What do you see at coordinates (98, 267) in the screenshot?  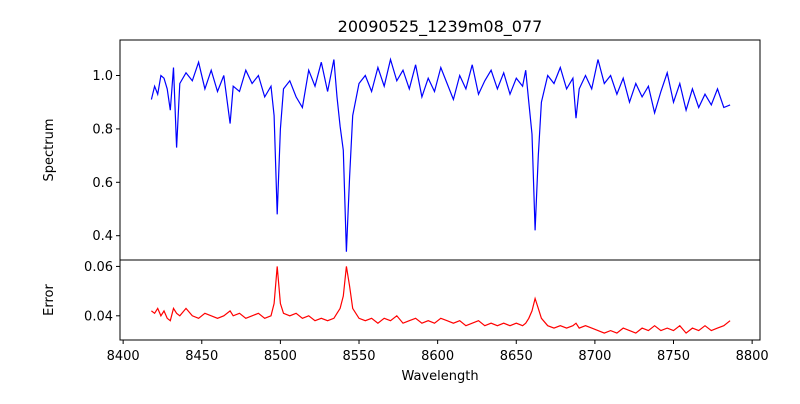 I see `y-tick-label-error: 0.06` at bounding box center [98, 267].